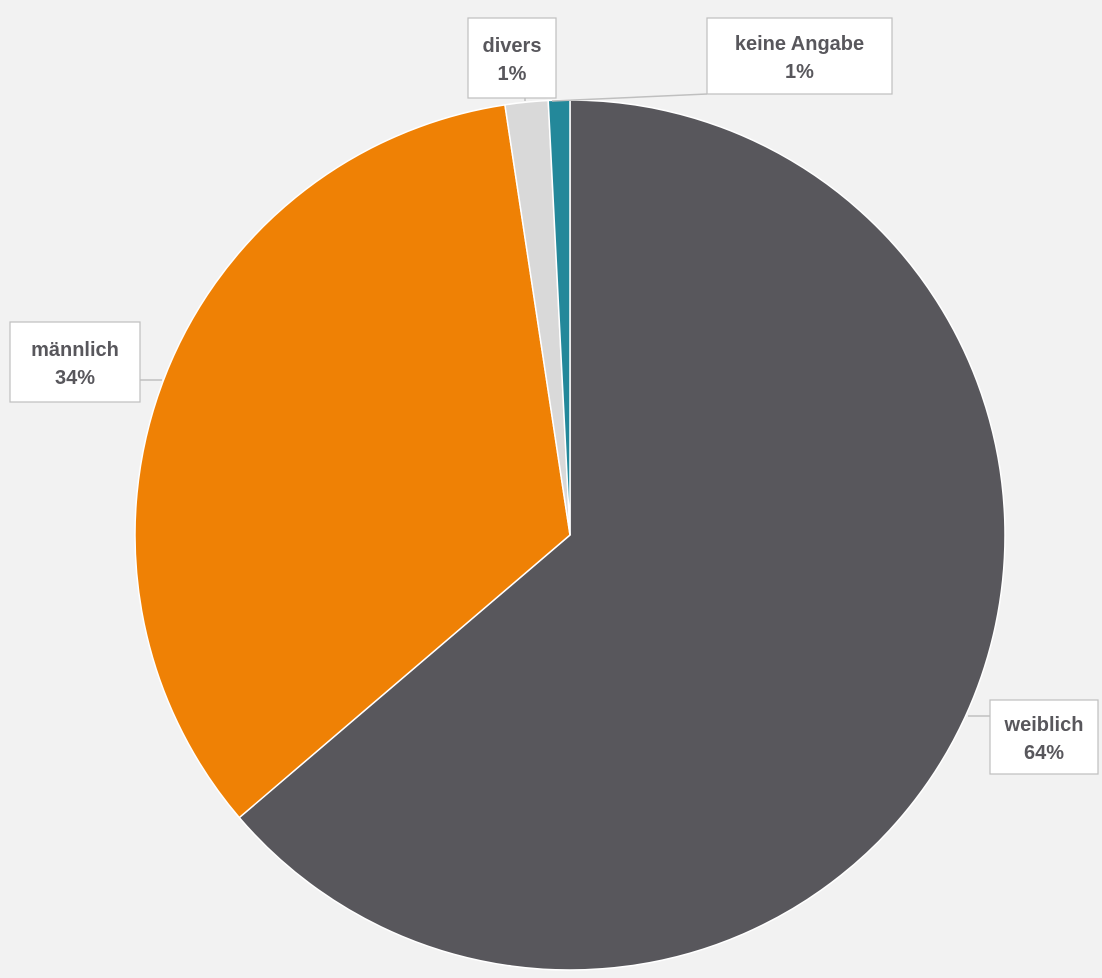 The width and height of the screenshot is (1102, 978). What do you see at coordinates (799, 44) in the screenshot?
I see `data-label-category: keine Angabe` at bounding box center [799, 44].